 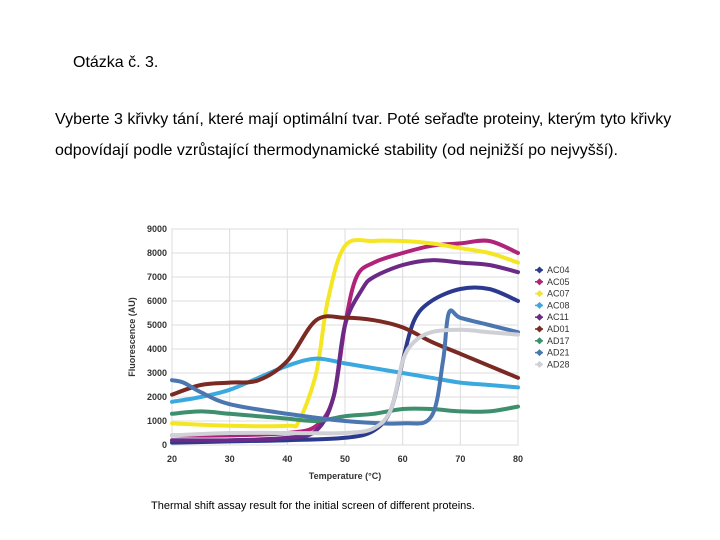 I want to click on legend-label-ad21: AD21, so click(x=558, y=353).